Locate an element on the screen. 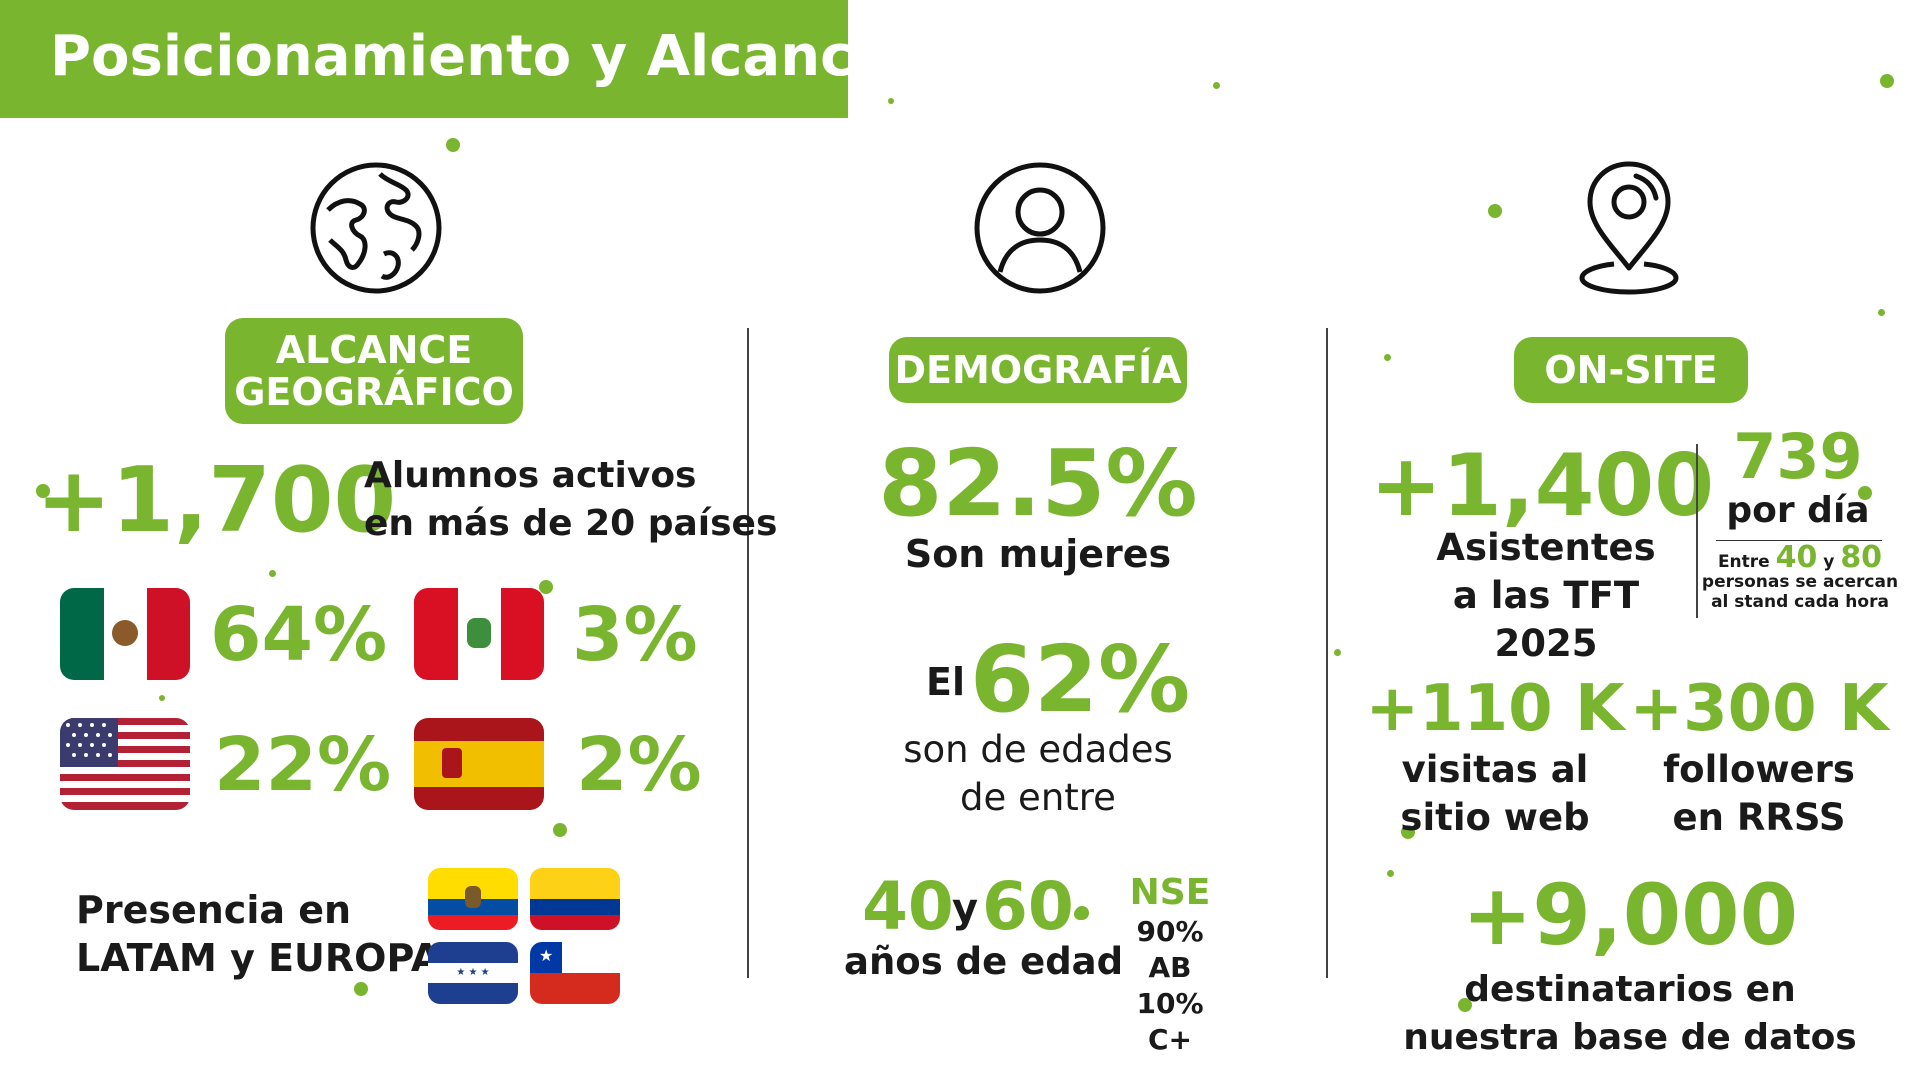 This screenshot has width=1920, height=1080. age-el-label: El is located at coordinates (945, 682).